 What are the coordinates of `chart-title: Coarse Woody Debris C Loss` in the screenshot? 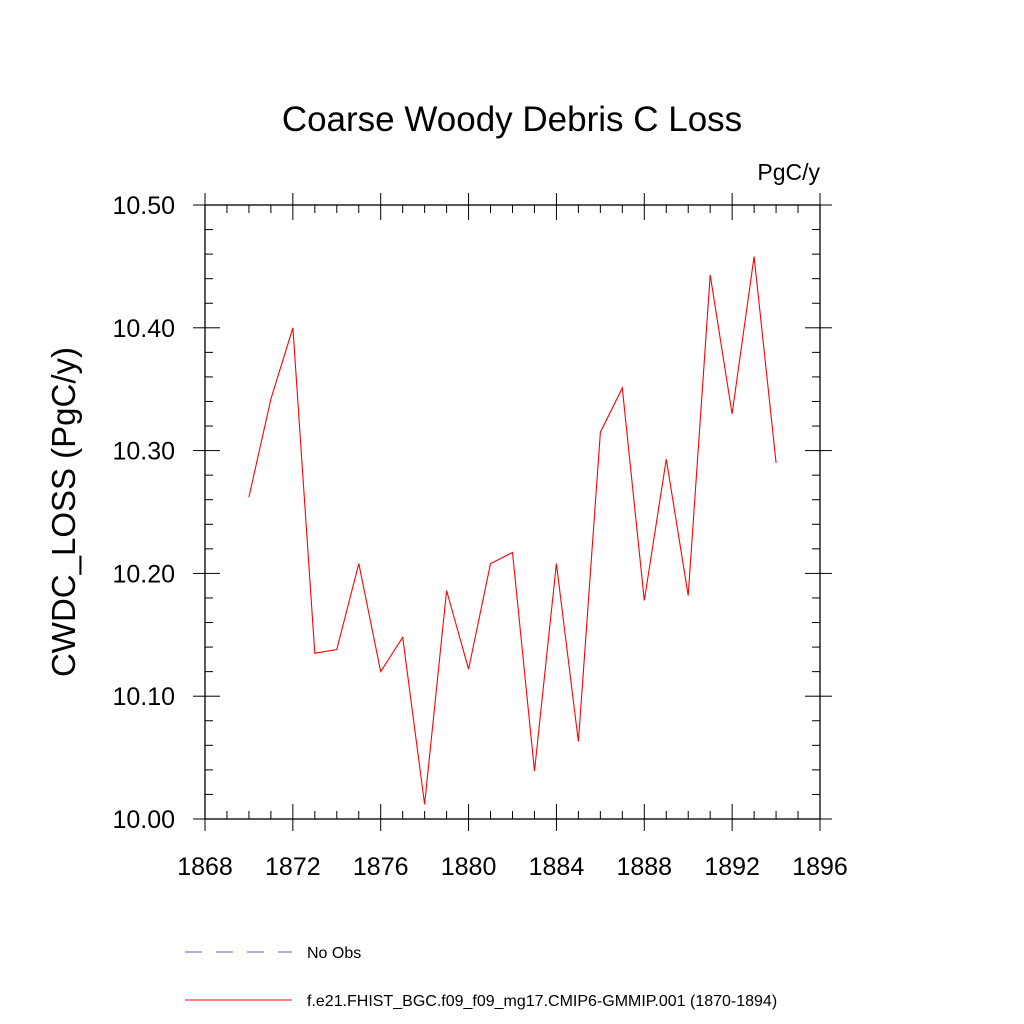 It's located at (512, 119).